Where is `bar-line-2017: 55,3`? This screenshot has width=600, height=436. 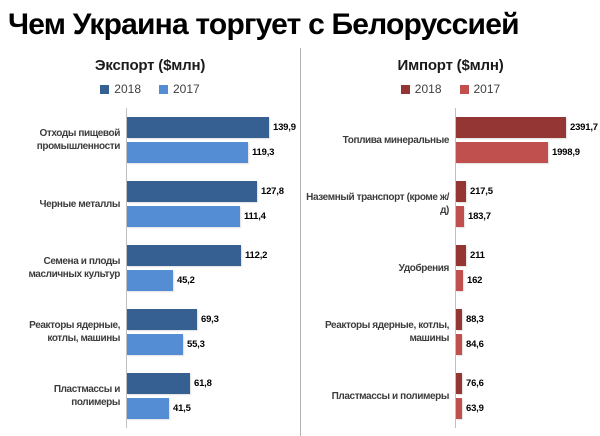 bar-line-2017: 55,3 is located at coordinates (213, 344).